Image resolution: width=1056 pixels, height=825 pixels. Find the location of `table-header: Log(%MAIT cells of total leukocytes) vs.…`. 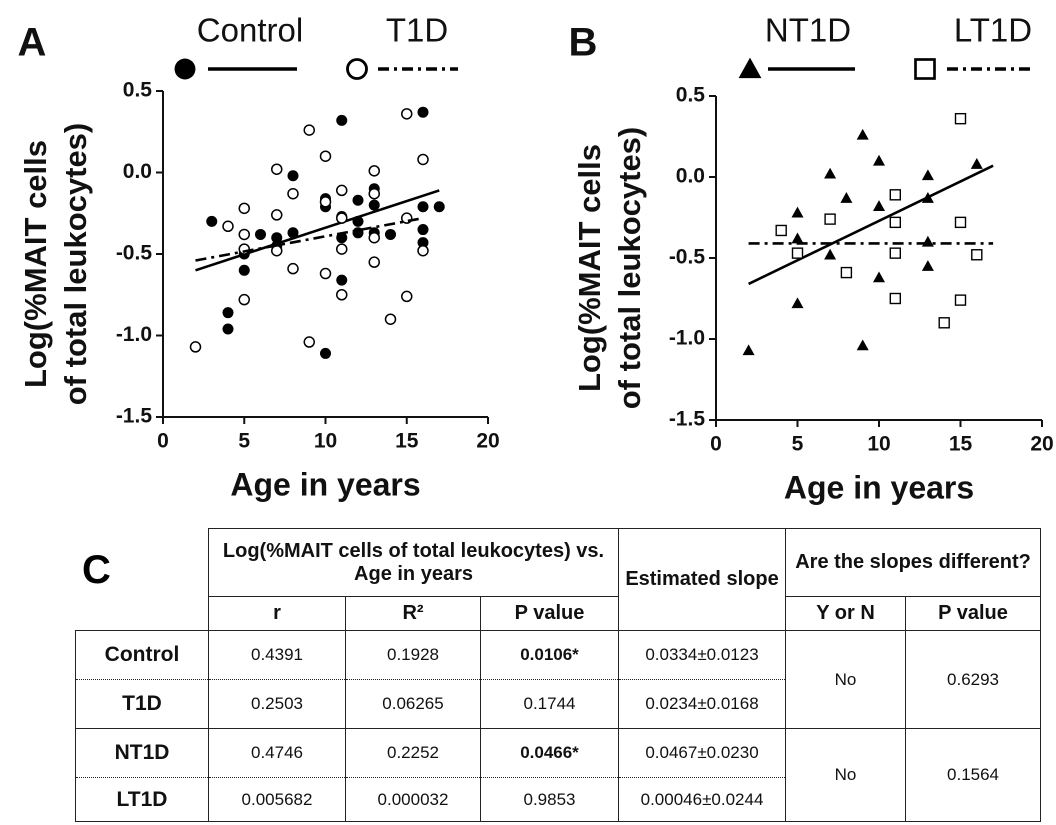

table-header: Log(%MAIT cells of total leukocytes) vs.… is located at coordinates (413, 562).